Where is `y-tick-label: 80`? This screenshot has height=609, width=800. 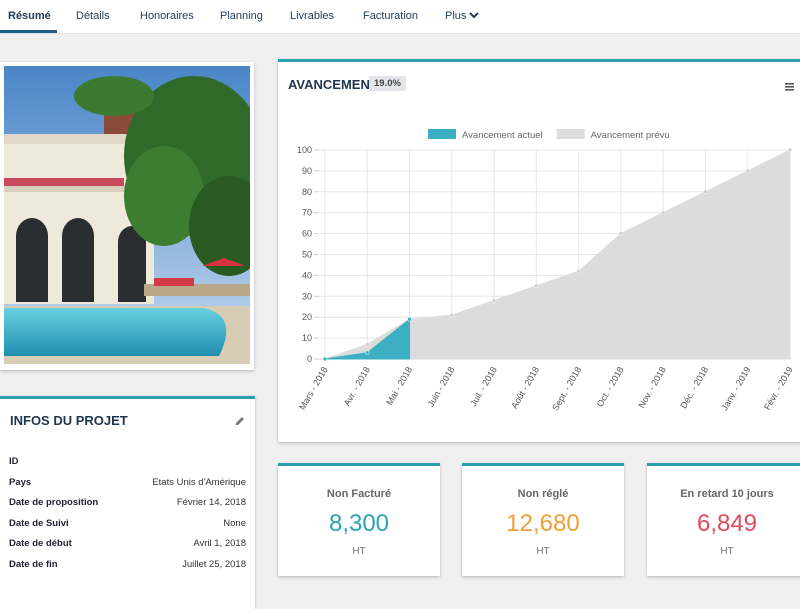
y-tick-label: 80 is located at coordinates (307, 192).